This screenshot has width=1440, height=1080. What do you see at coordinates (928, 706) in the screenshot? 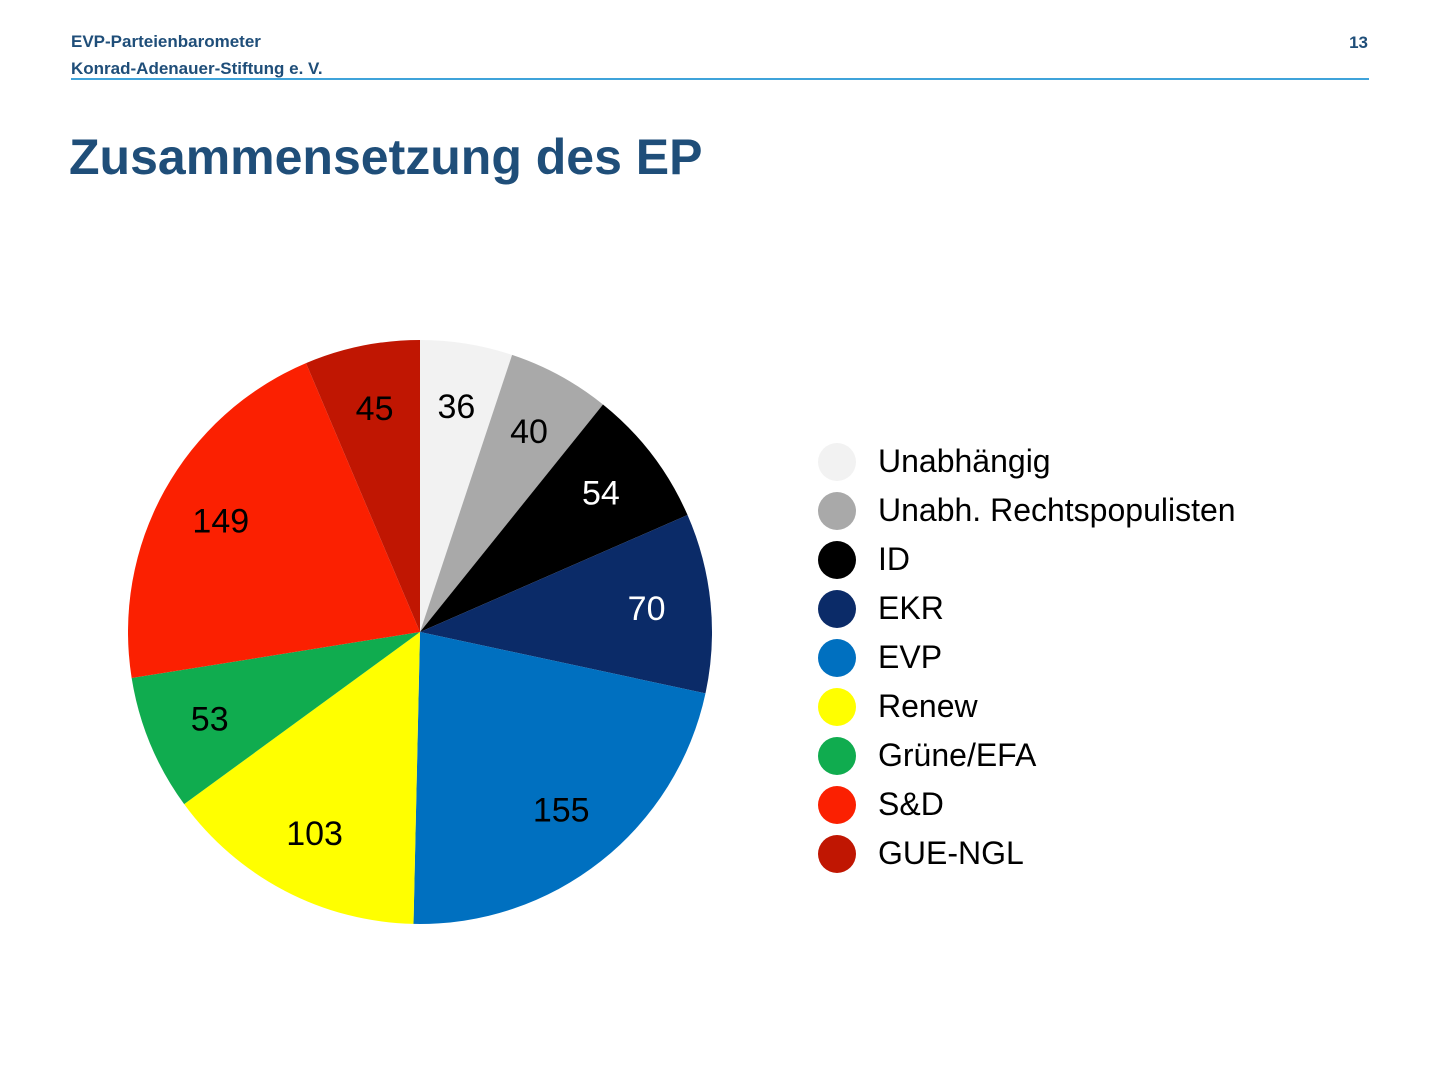
I see `legend-label: Renew` at bounding box center [928, 706].